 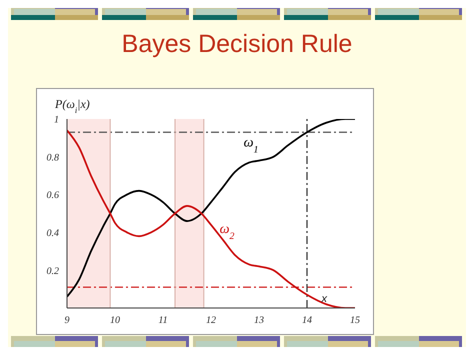 I want to click on x-tick-label: 9, so click(x=67, y=320).